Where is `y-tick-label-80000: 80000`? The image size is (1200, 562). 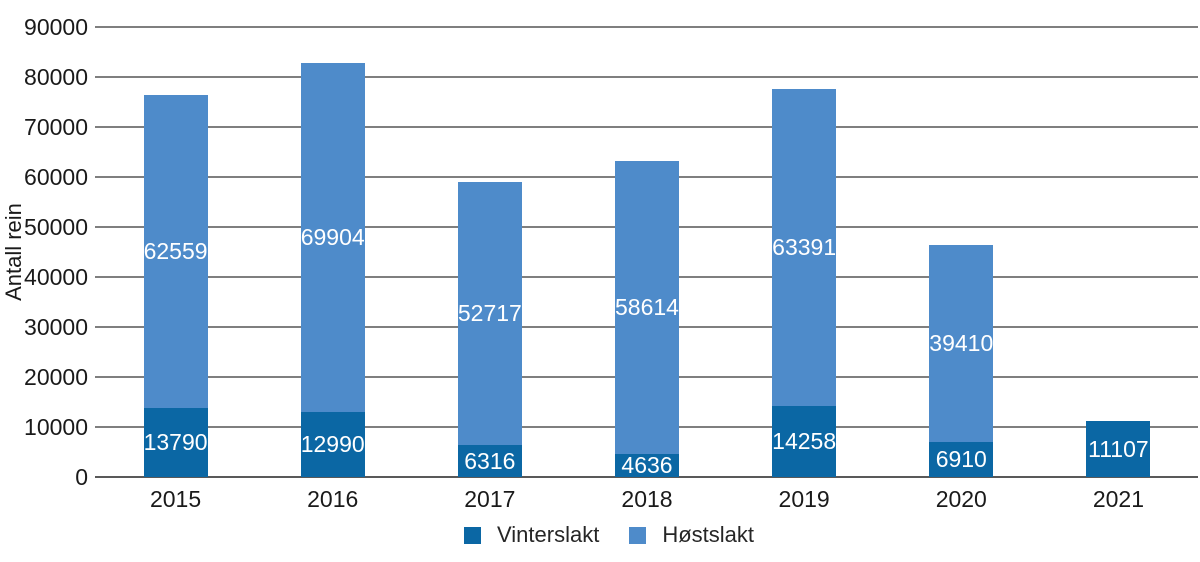
y-tick-label-80000: 80000 is located at coordinates (56, 77).